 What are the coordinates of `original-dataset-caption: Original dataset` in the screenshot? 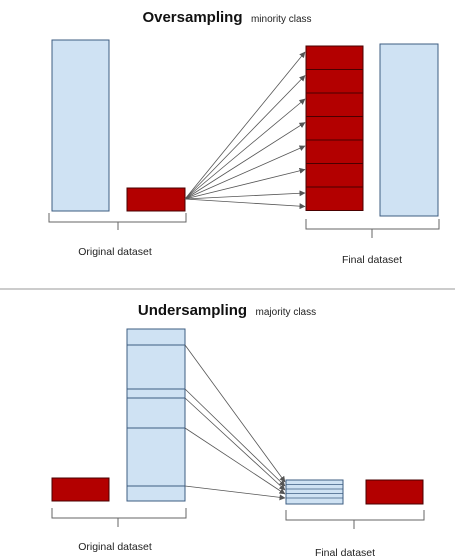 It's located at (115, 252).